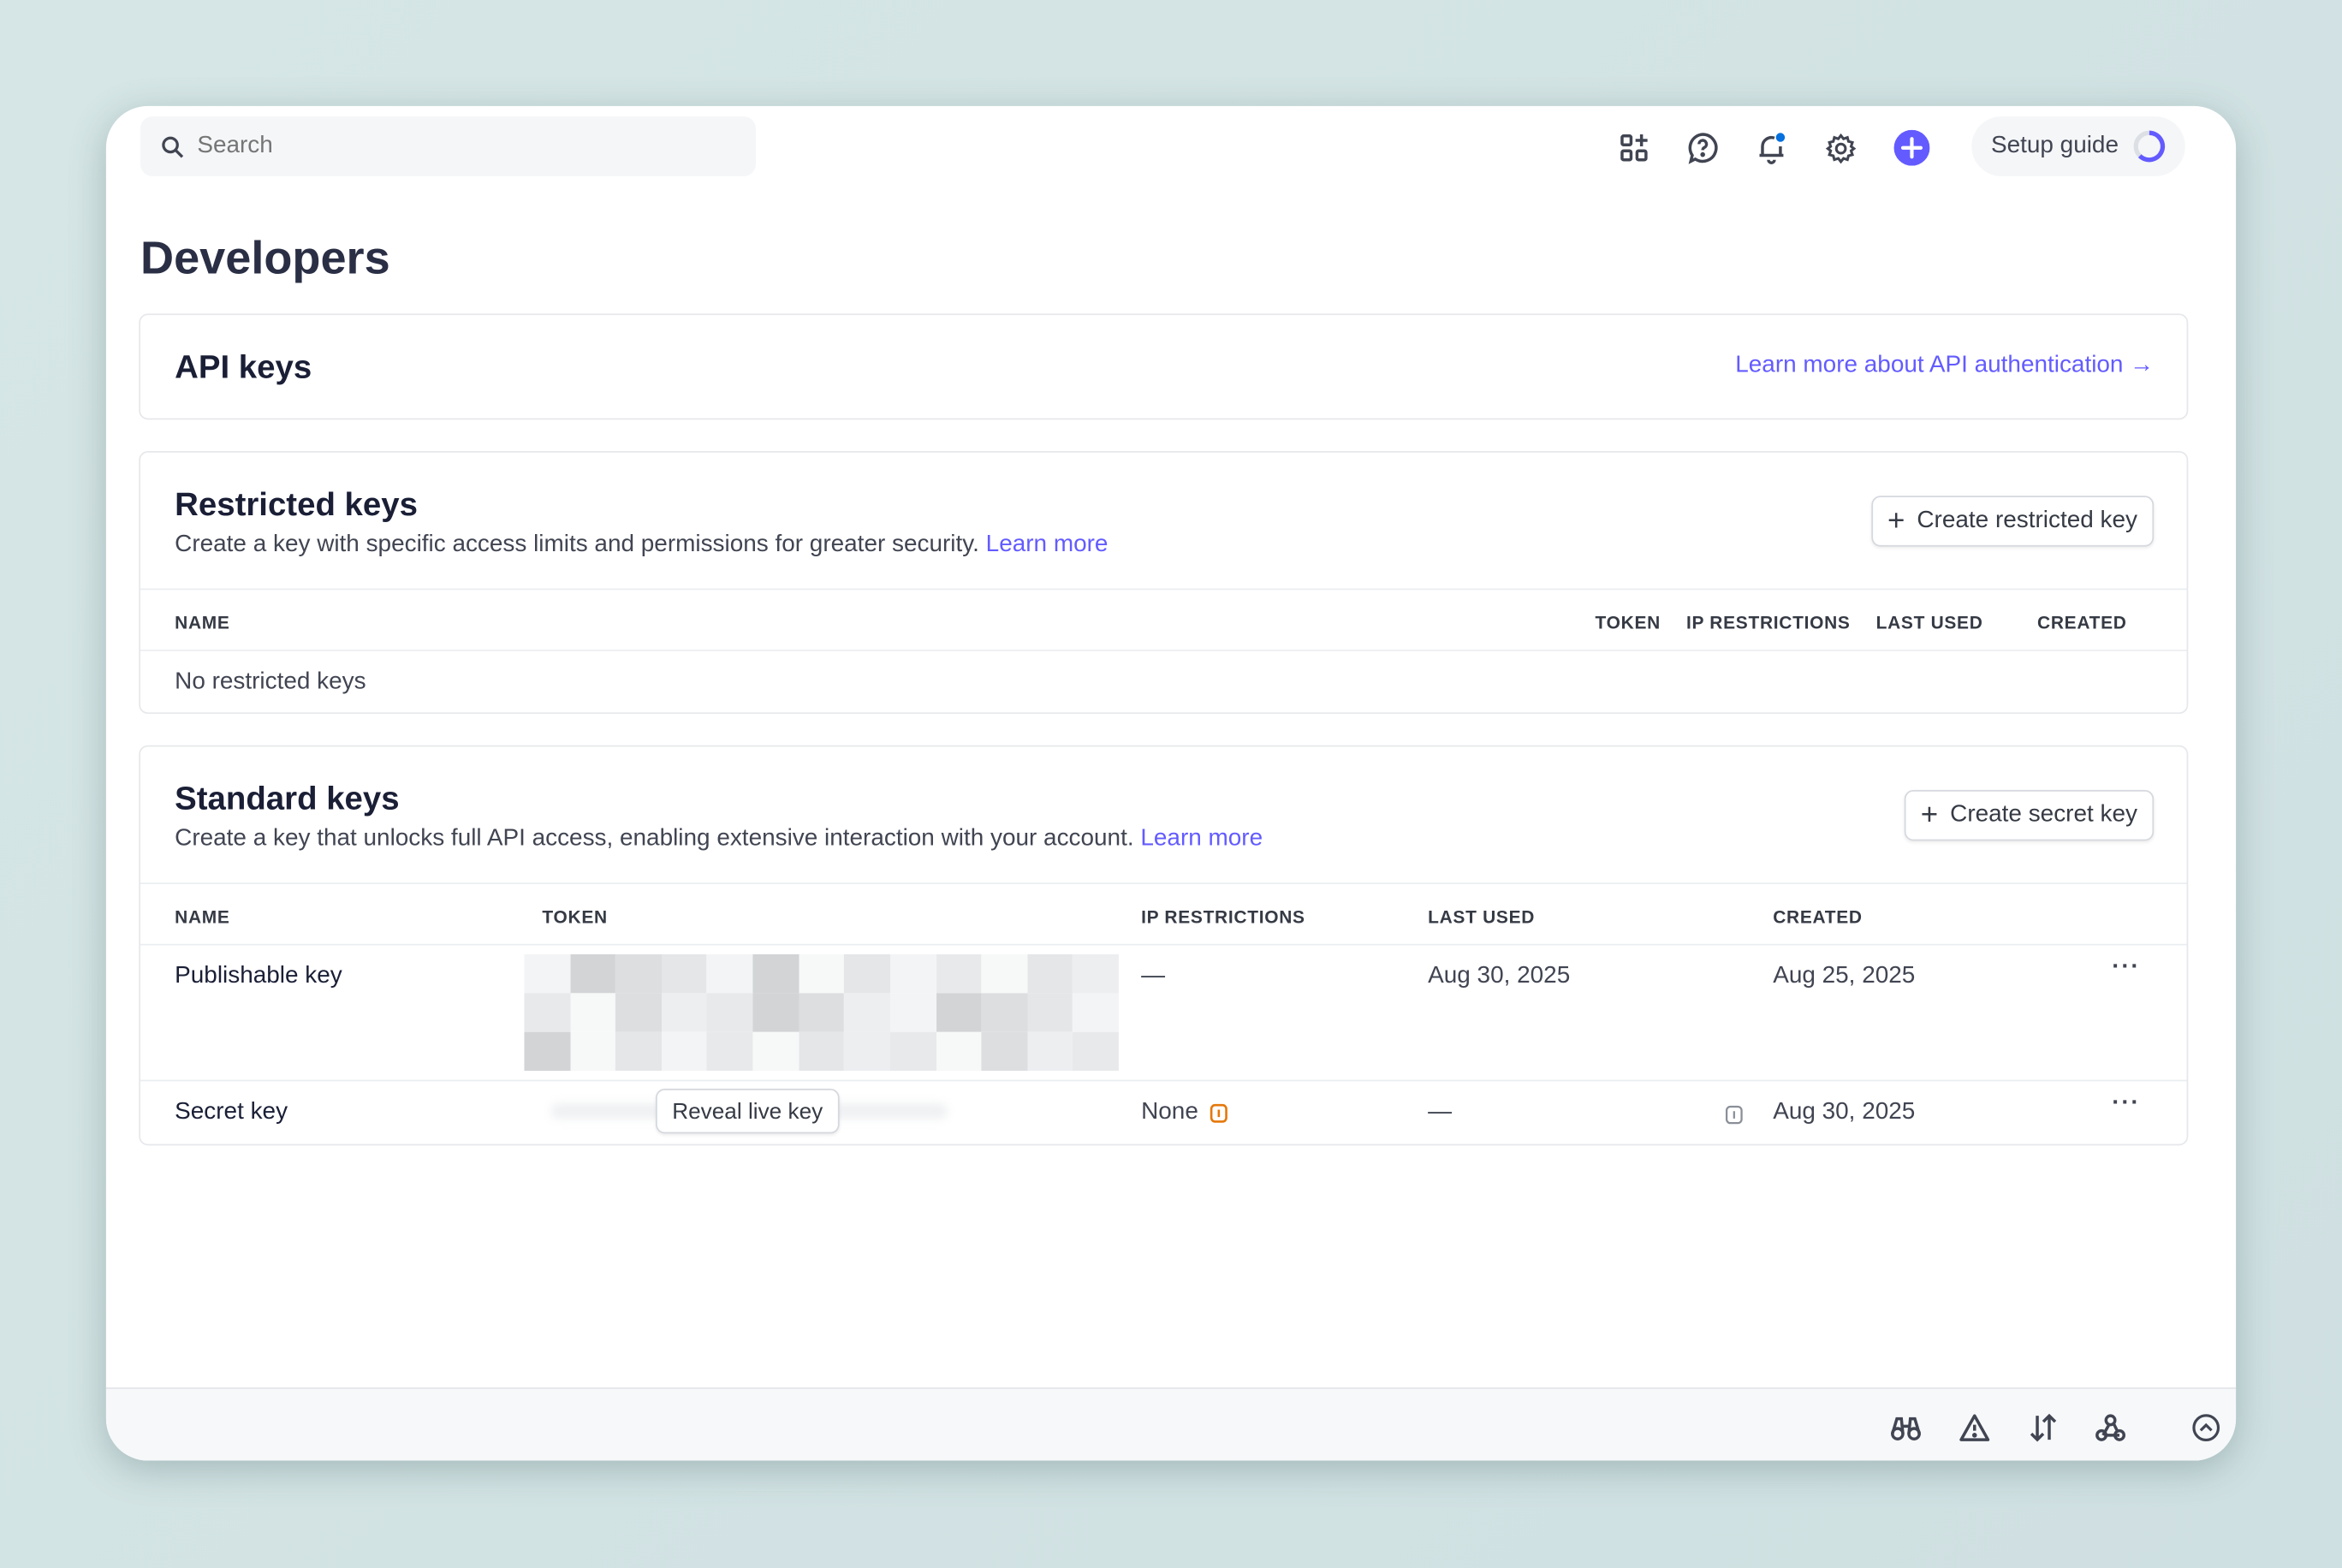 The width and height of the screenshot is (2342, 1568). I want to click on search-icon, so click(173, 146).